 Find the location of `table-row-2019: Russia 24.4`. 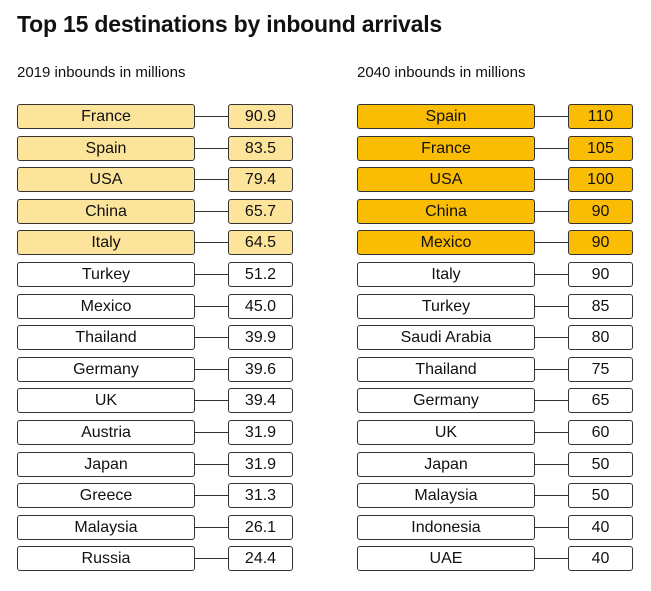

table-row-2019: Russia 24.4 is located at coordinates (155, 558).